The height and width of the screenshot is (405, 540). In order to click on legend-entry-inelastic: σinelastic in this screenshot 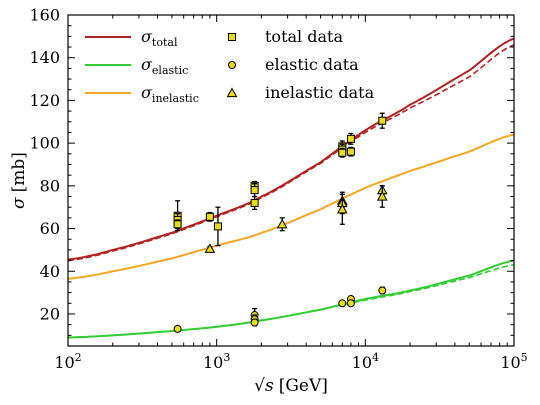, I will do `click(142, 94)`.